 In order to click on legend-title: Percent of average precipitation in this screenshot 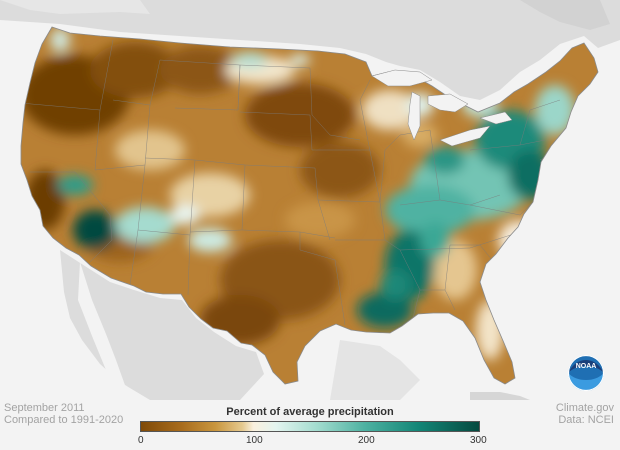, I will do `click(310, 412)`.